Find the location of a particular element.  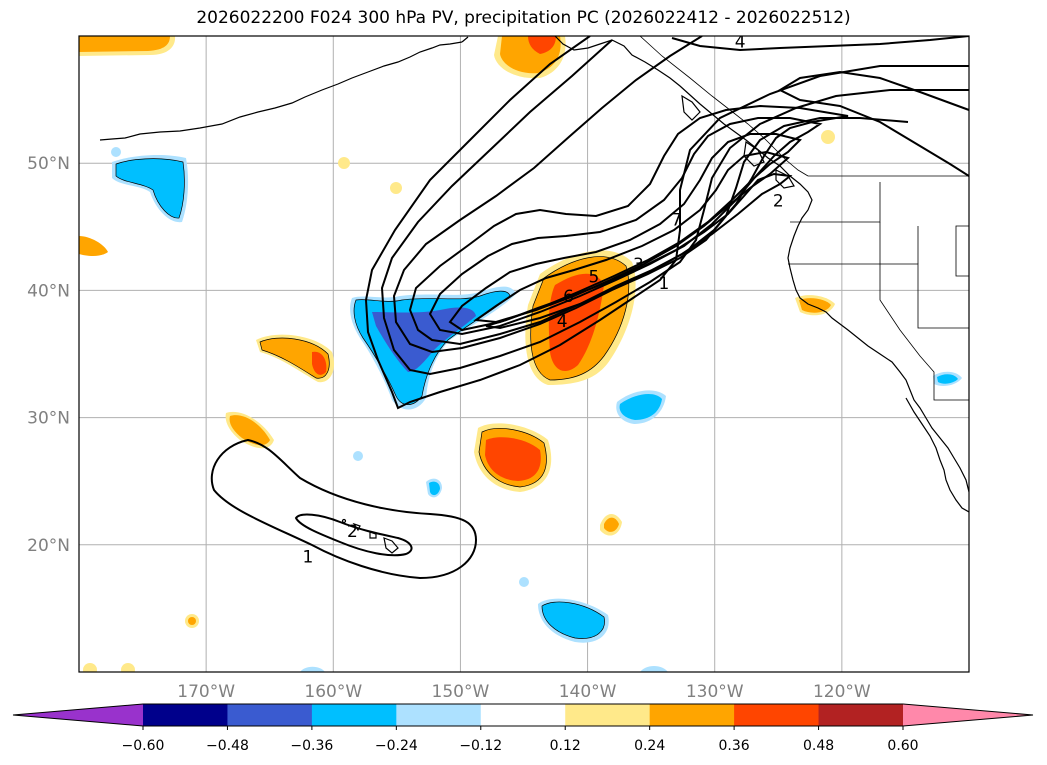

colorbar-tick-label: 0.12 is located at coordinates (565, 746).